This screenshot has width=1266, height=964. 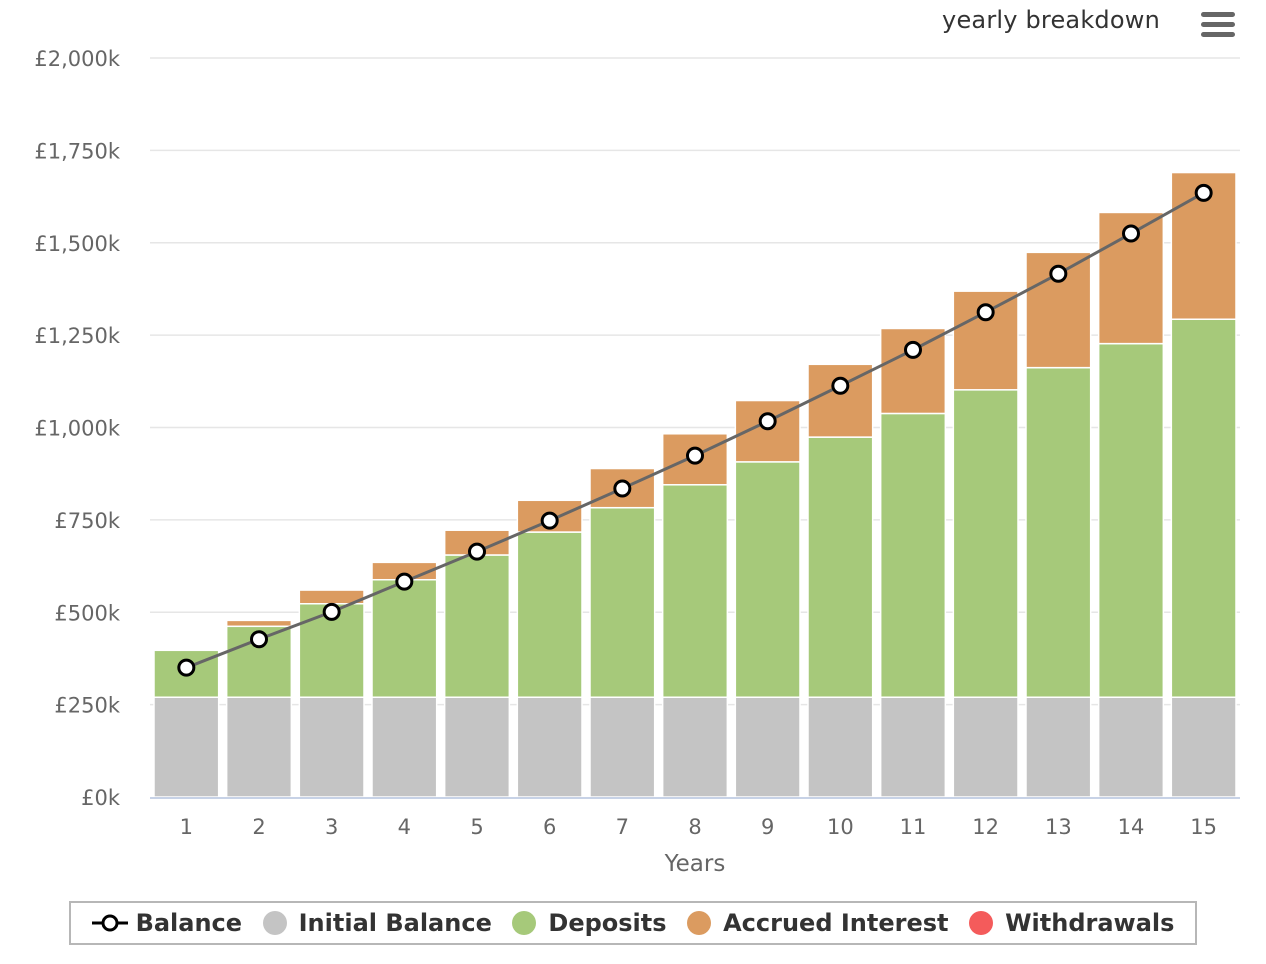 What do you see at coordinates (77, 336) in the screenshot?
I see `y-tick-label: £1,250k` at bounding box center [77, 336].